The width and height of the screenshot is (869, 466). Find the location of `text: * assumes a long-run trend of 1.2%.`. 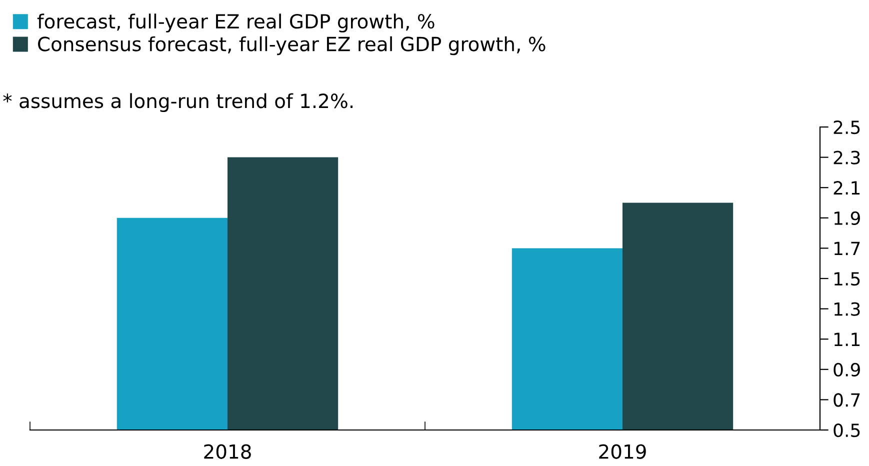

text: * assumes a long-run trend of 1.2%. is located at coordinates (178, 102).